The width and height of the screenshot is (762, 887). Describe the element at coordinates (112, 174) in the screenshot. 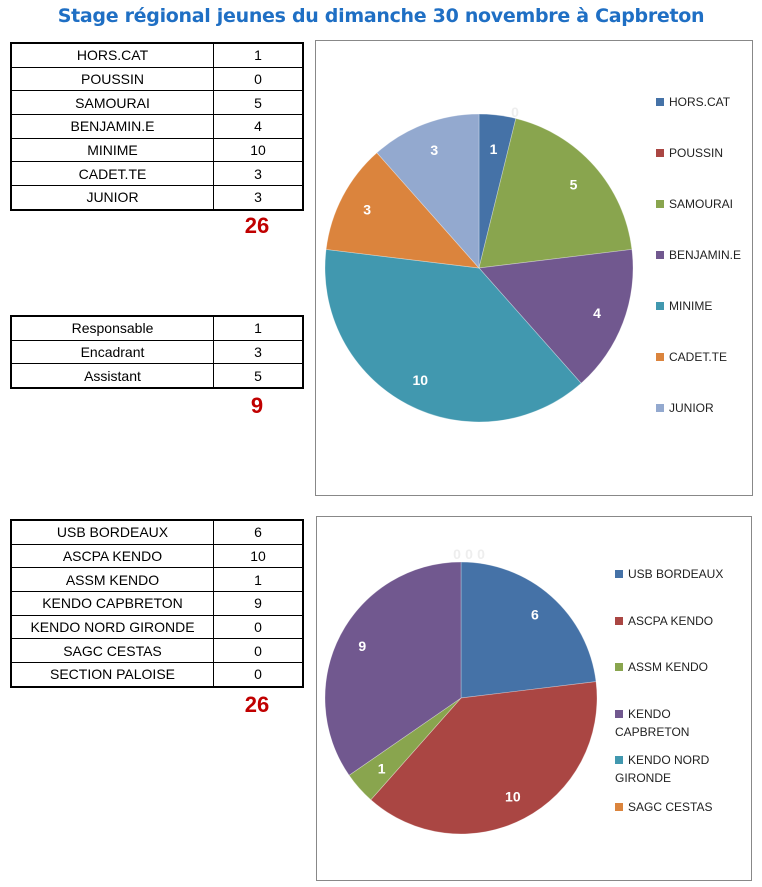

I see `cell-label: CADET.TE` at that location.